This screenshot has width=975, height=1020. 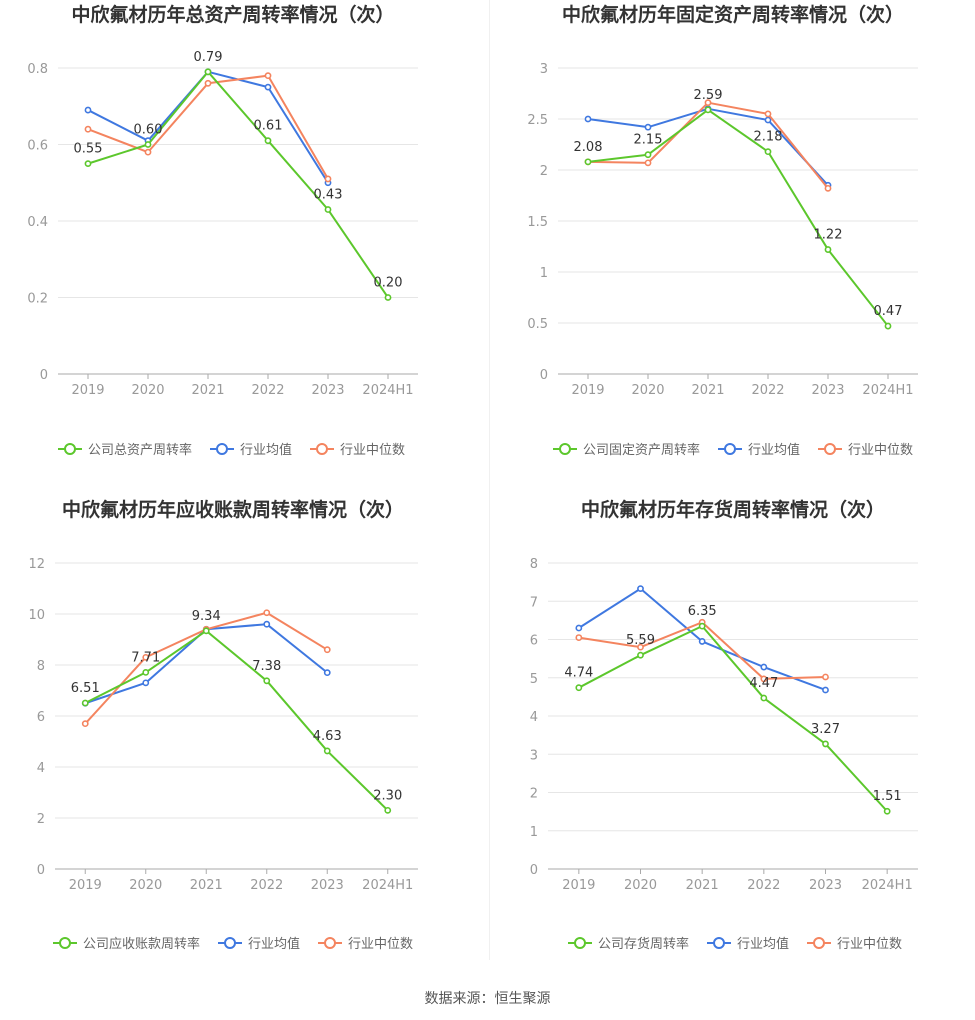 I want to click on y-tick-label: 7, so click(x=534, y=602).